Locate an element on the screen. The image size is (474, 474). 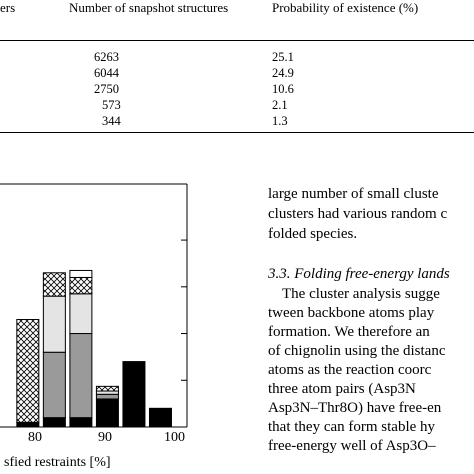
table-cell: 573 is located at coordinates (111, 105).